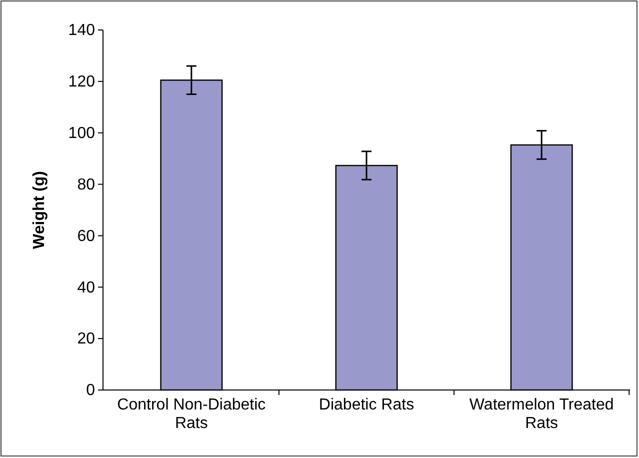  Describe the element at coordinates (39, 210) in the screenshot. I see `y-axis-title: Weight (g)` at that location.